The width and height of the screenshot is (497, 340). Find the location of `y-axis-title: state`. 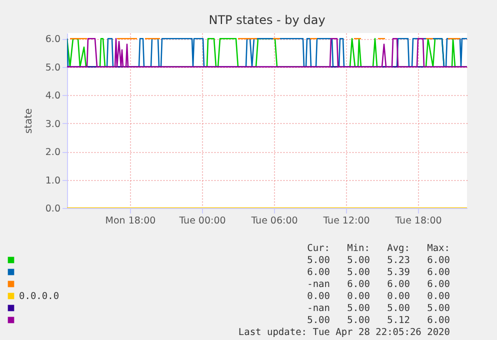

y-axis-title: state is located at coordinates (28, 121).